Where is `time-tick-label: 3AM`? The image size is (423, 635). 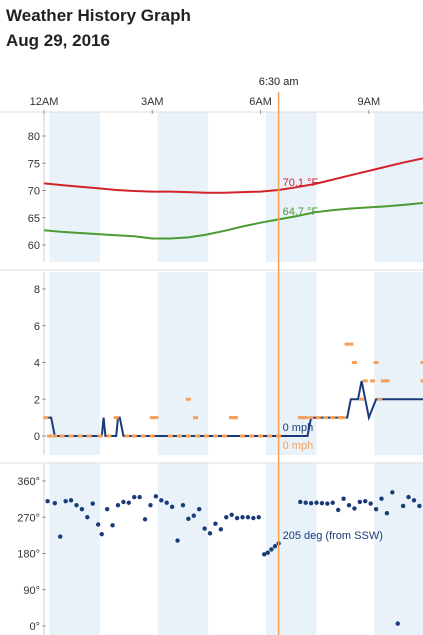 time-tick-label: 3AM is located at coordinates (152, 102).